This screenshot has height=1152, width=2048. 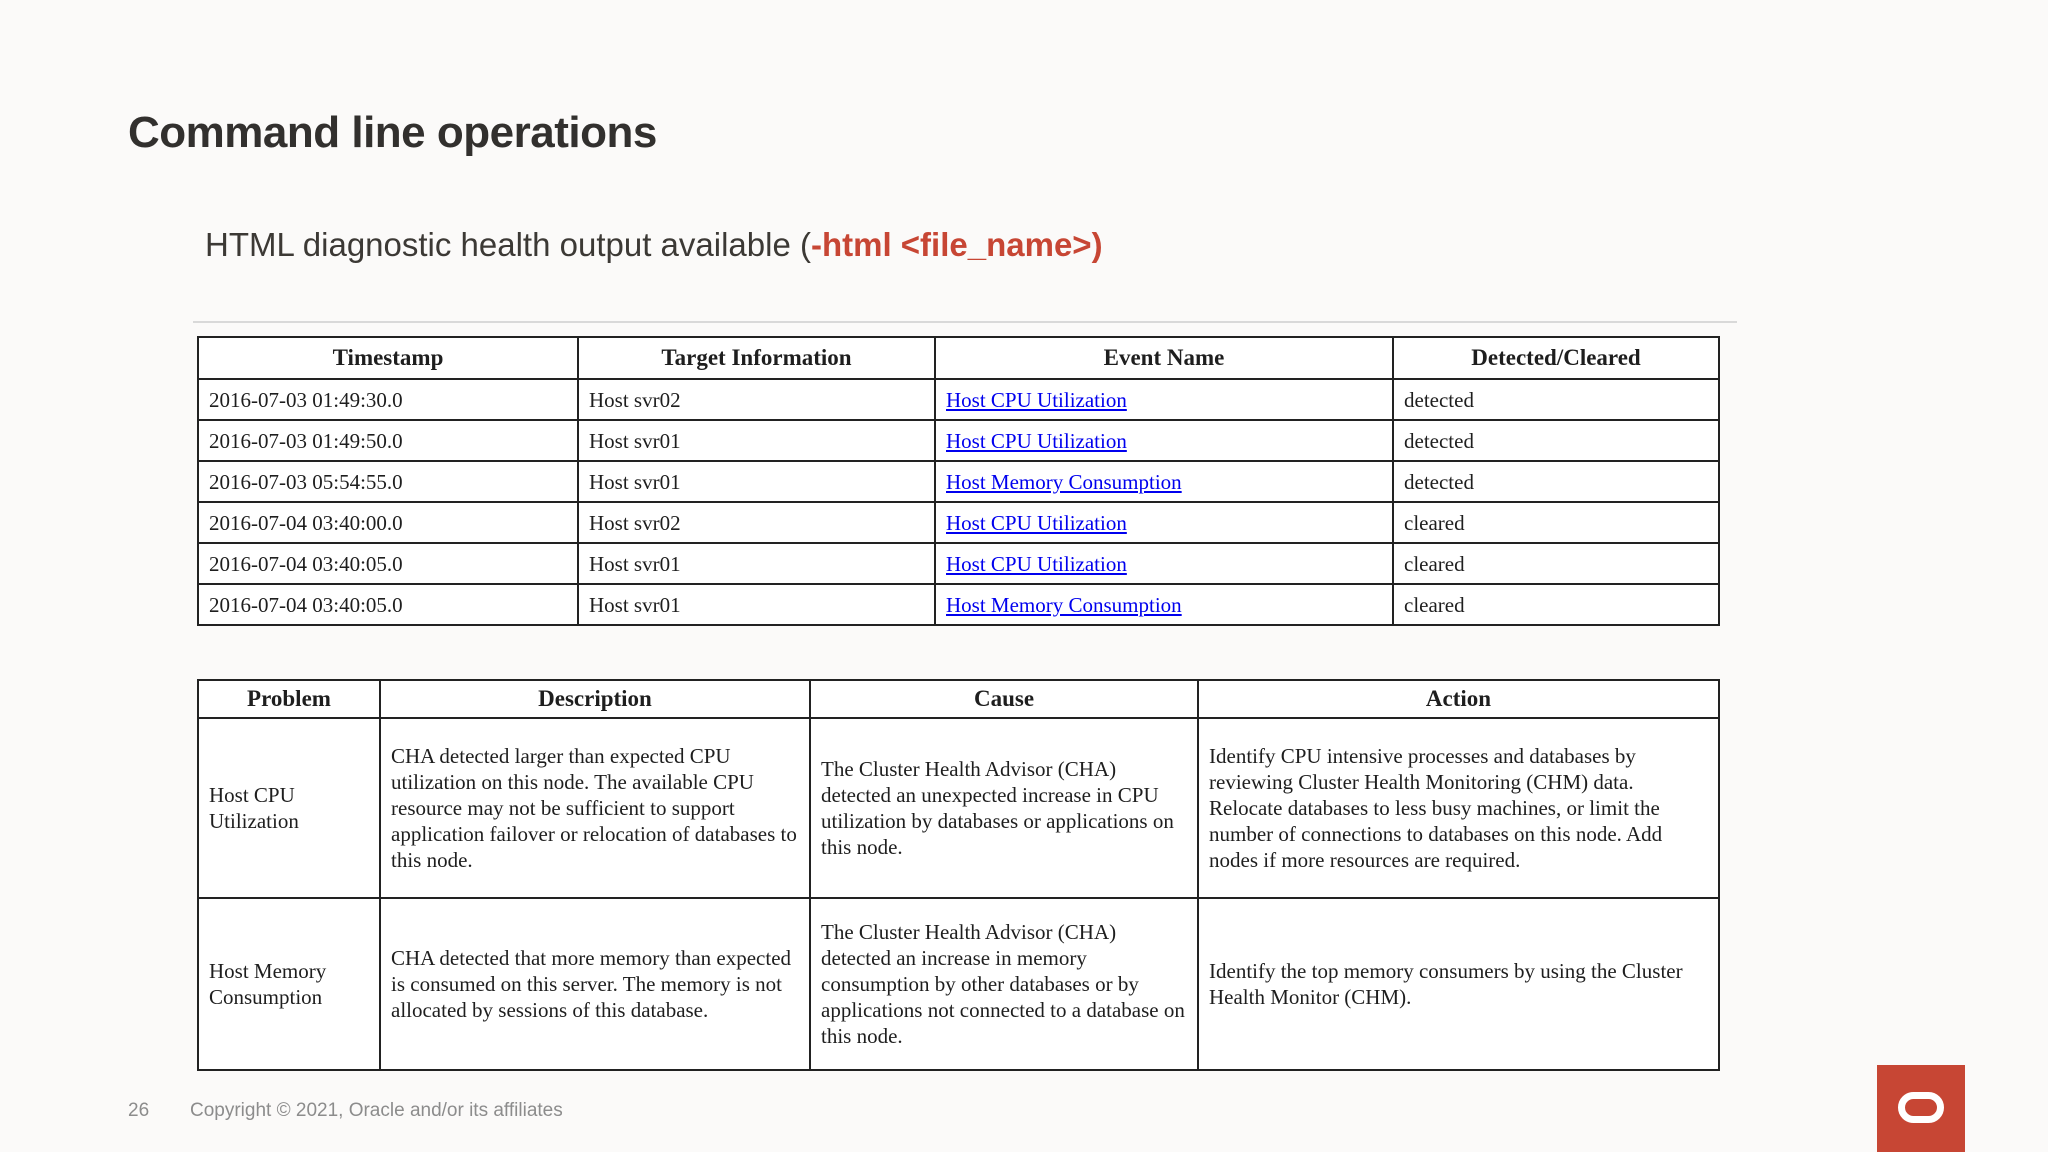 What do you see at coordinates (388, 358) in the screenshot?
I see `column-header-timestamp: Timestamp` at bounding box center [388, 358].